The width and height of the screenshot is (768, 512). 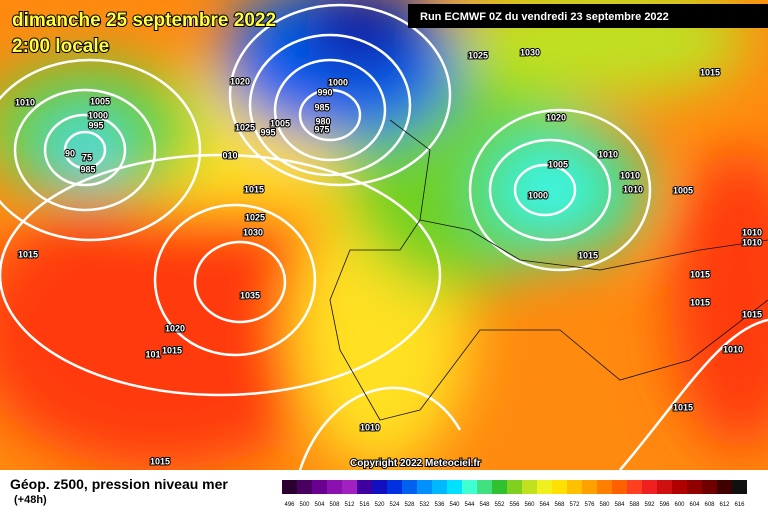 What do you see at coordinates (229, 155) in the screenshot?
I see `isobar-label: 010` at bounding box center [229, 155].